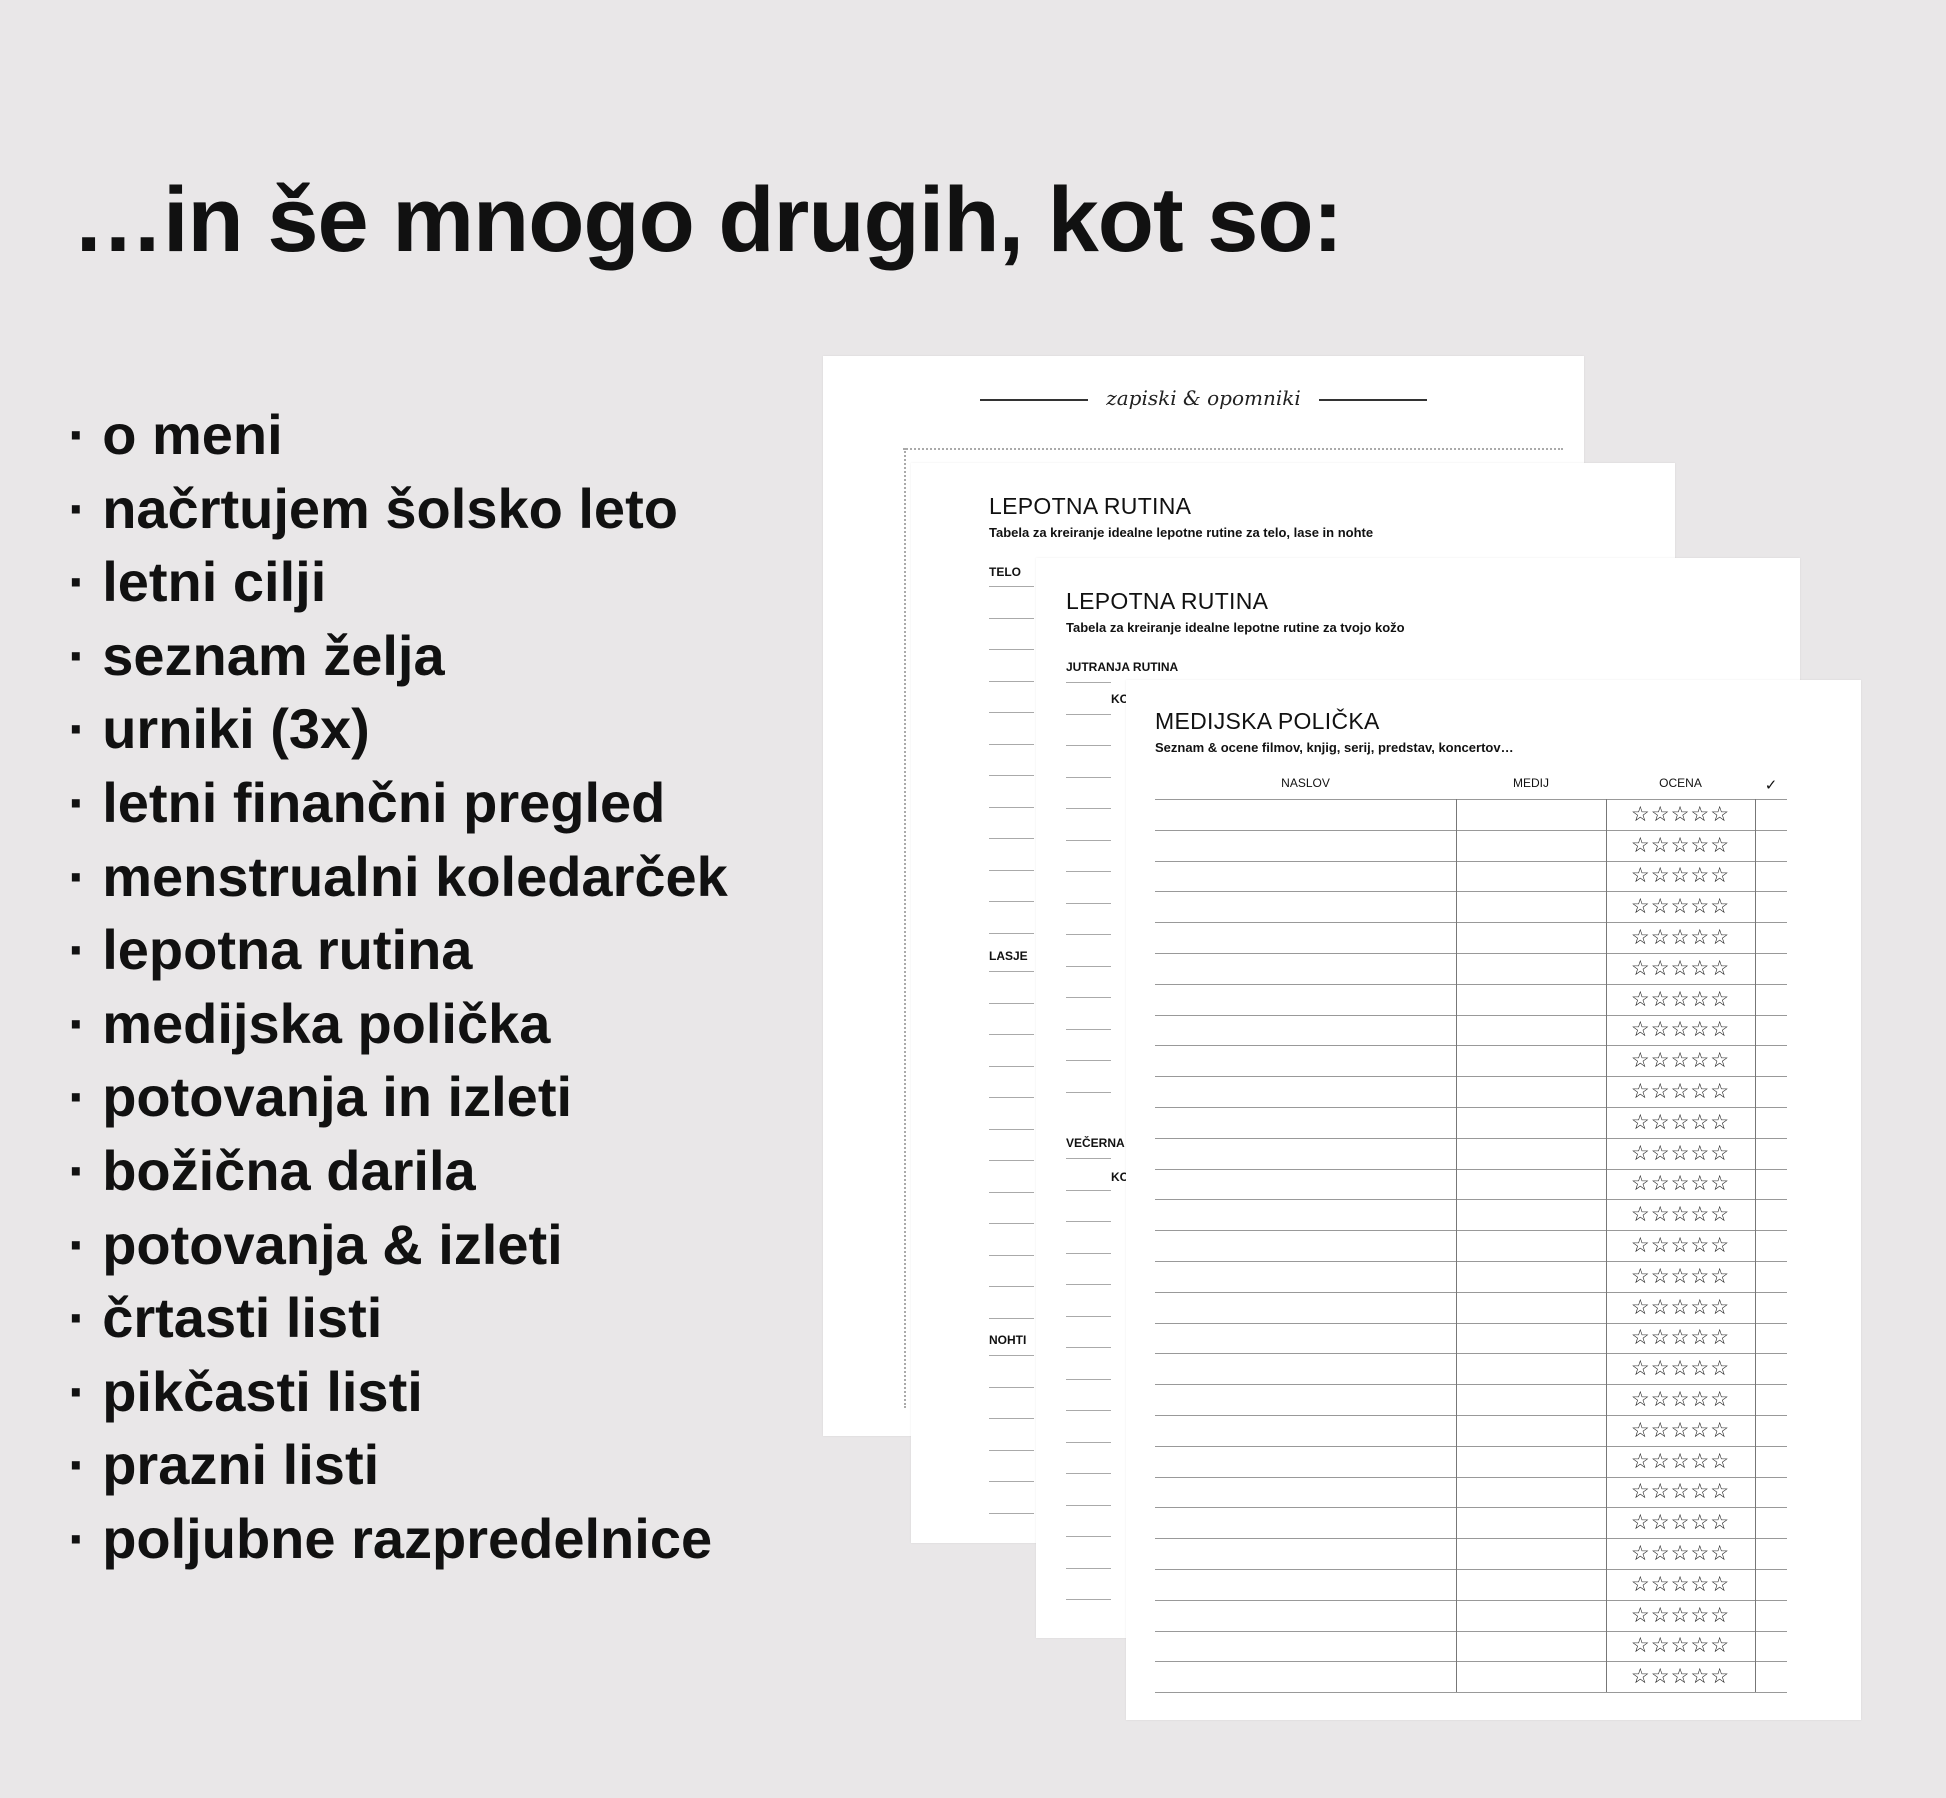 The image size is (1946, 1798). I want to click on row-lines, so click(1011, 1449).